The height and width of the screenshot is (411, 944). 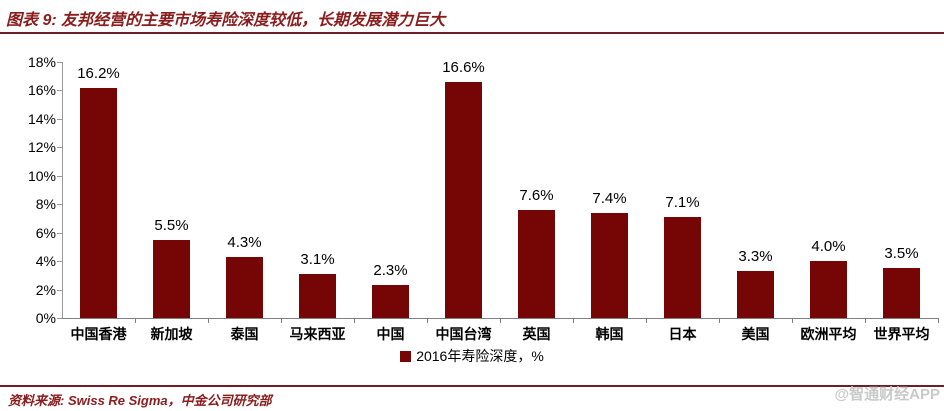 I want to click on x-axis-category-label: 泰国, so click(x=244, y=334).